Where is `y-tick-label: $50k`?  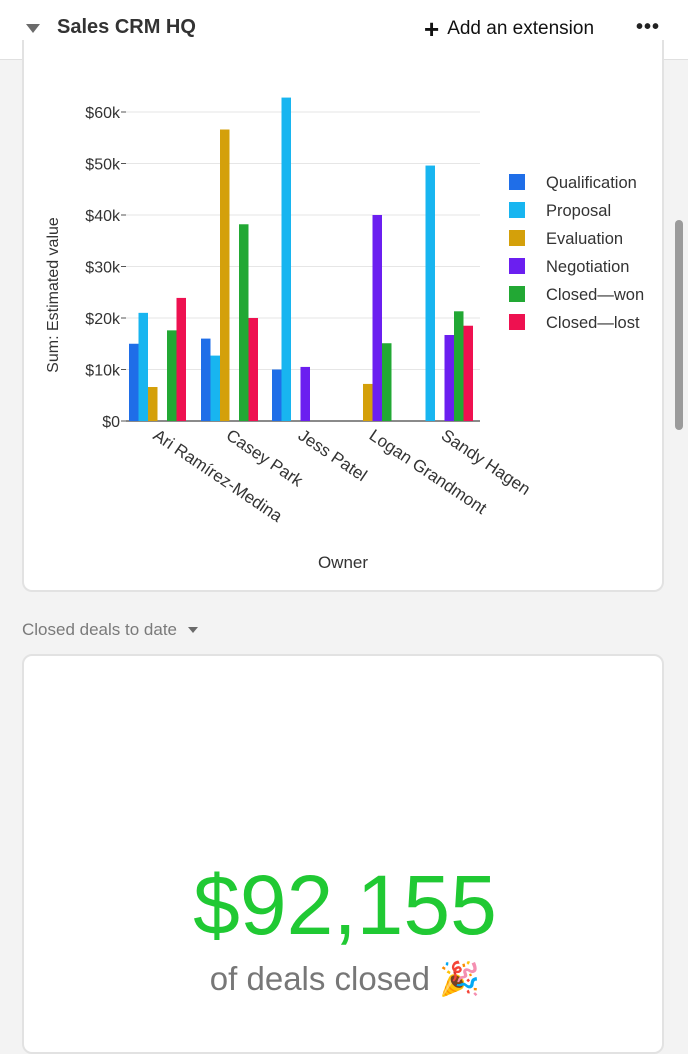
y-tick-label: $50k is located at coordinates (103, 165).